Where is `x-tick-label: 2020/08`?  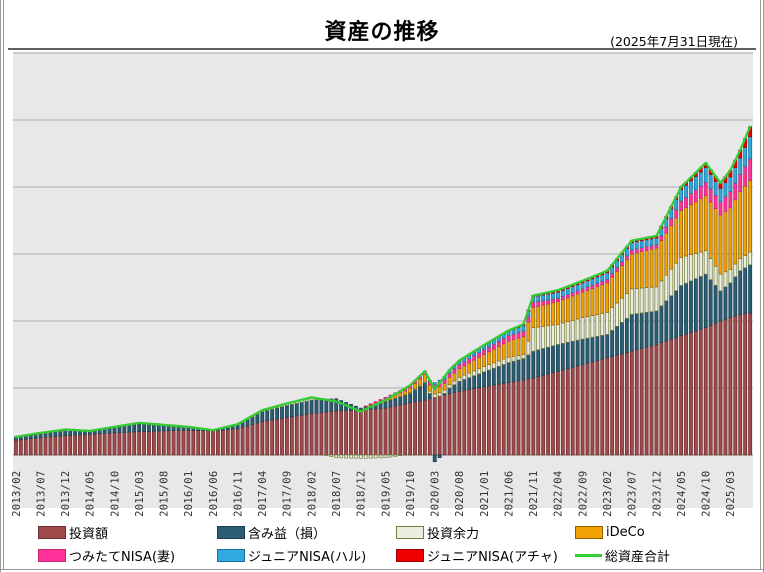
x-tick-label: 2020/08 is located at coordinates (460, 494).